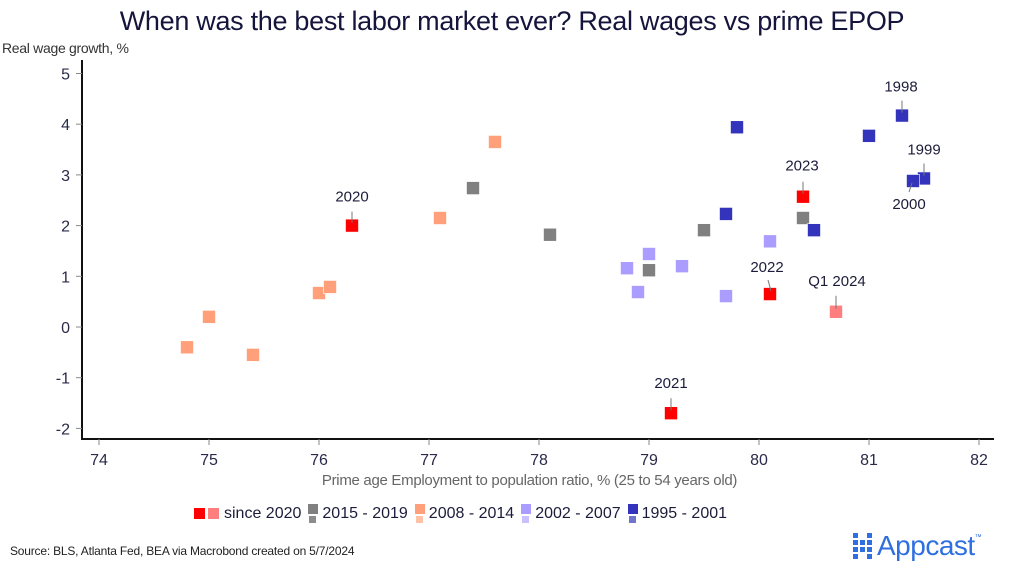 The height and width of the screenshot is (572, 1024). What do you see at coordinates (471, 513) in the screenshot?
I see `legend-label: 2008 - 2014` at bounding box center [471, 513].